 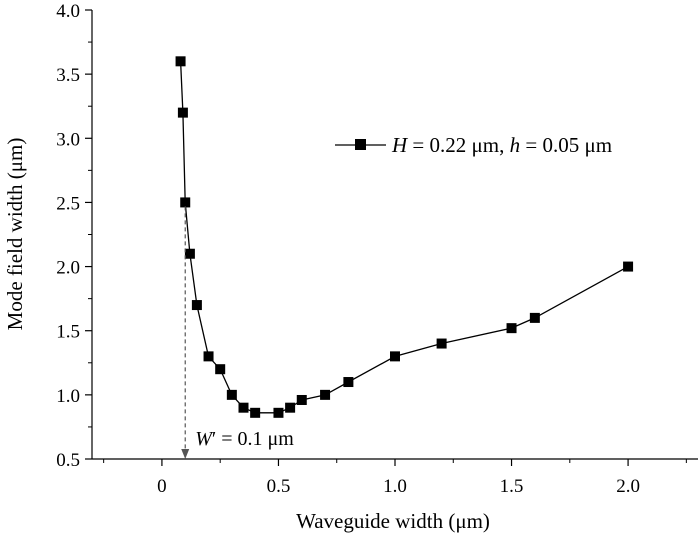 What do you see at coordinates (68, 460) in the screenshot?
I see `y-tick-label: 0.5` at bounding box center [68, 460].